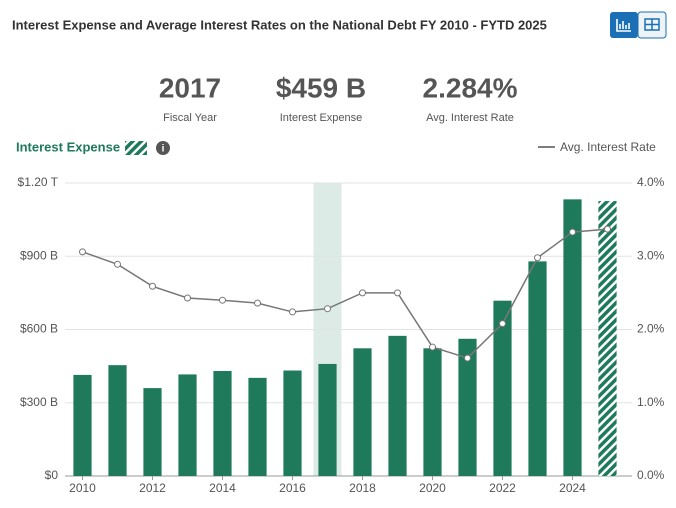 This screenshot has height=508, width=676. I want to click on x-tick-label: 2014, so click(222, 488).